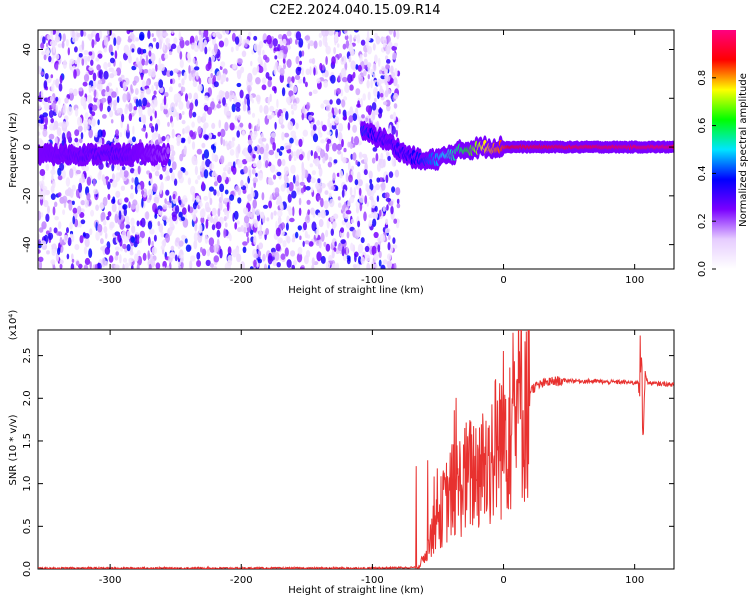  Describe the element at coordinates (724, 149) in the screenshot. I see `colorbar-gradient` at that location.